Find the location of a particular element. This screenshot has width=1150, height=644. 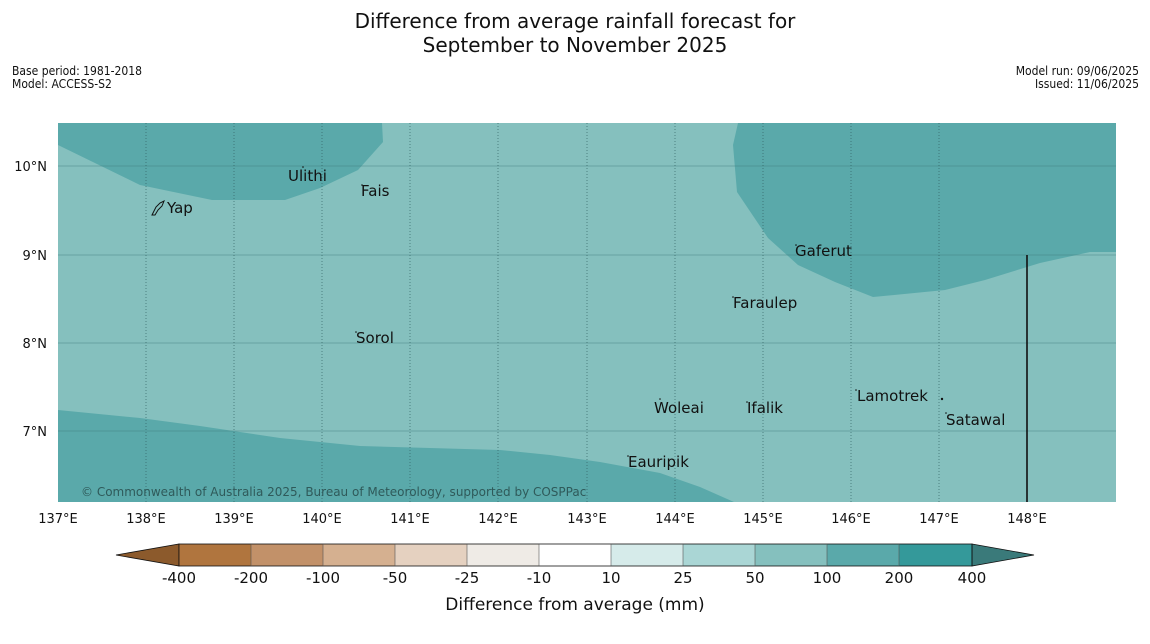

region-100-200mm-northeast is located at coordinates (924, 210).